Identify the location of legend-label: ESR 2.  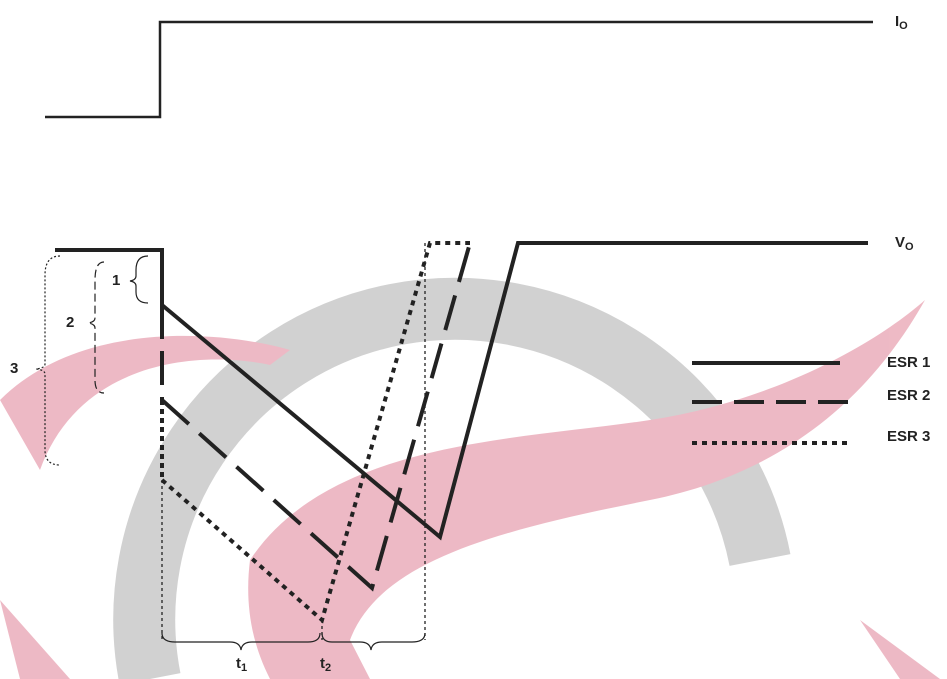
(908, 395).